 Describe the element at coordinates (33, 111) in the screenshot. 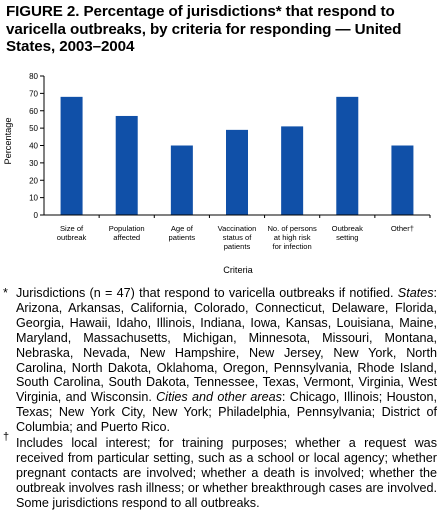

I see `y-tick-label: 60` at that location.